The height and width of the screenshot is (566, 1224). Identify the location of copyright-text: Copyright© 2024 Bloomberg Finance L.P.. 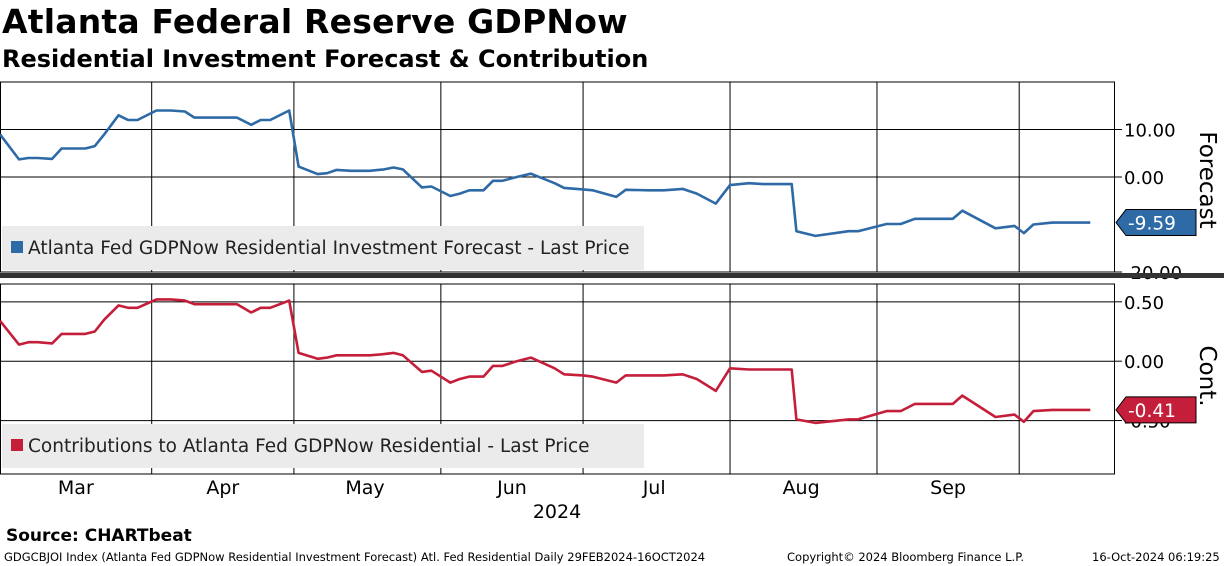
(905, 557).